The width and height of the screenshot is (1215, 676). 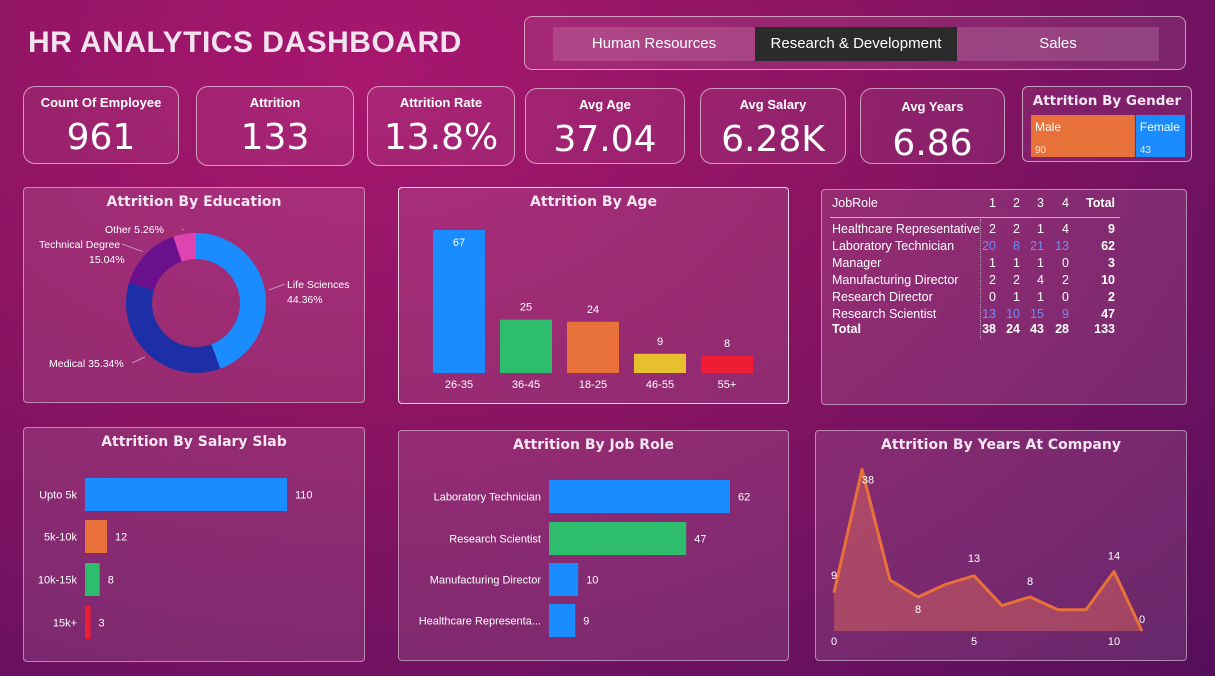 I want to click on kpi-attrition-label: Attrition, so click(x=275, y=102).